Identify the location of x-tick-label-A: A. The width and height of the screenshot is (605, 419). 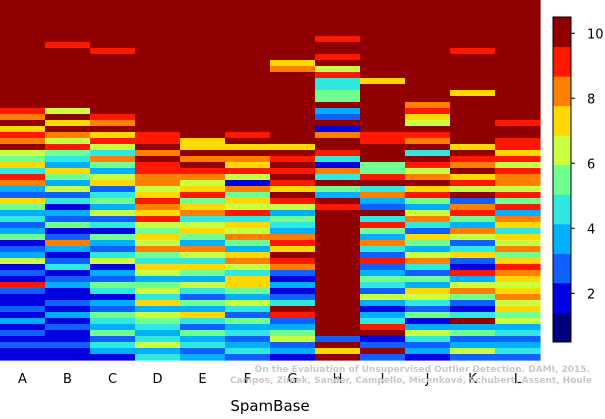
(22, 379).